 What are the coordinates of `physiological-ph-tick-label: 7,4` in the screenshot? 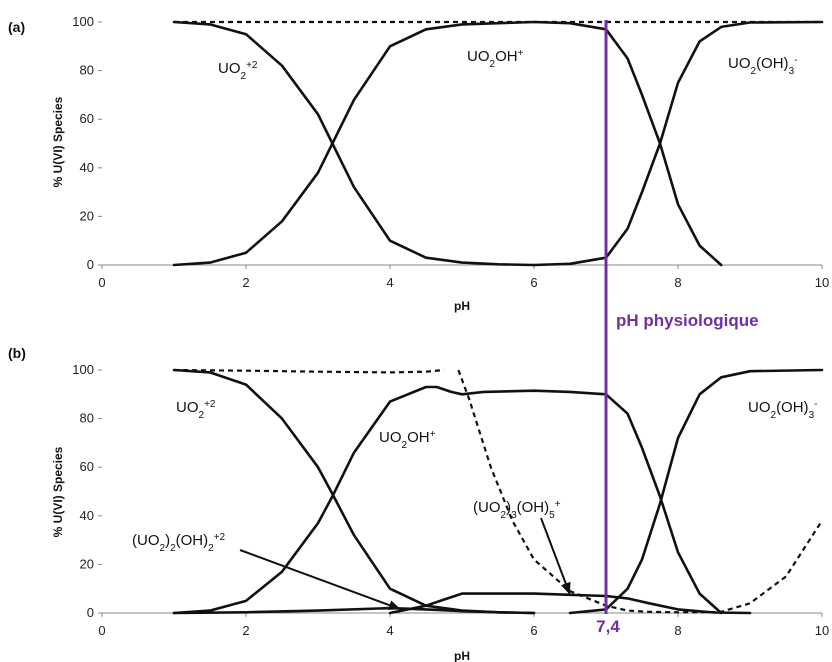 It's located at (608, 626).